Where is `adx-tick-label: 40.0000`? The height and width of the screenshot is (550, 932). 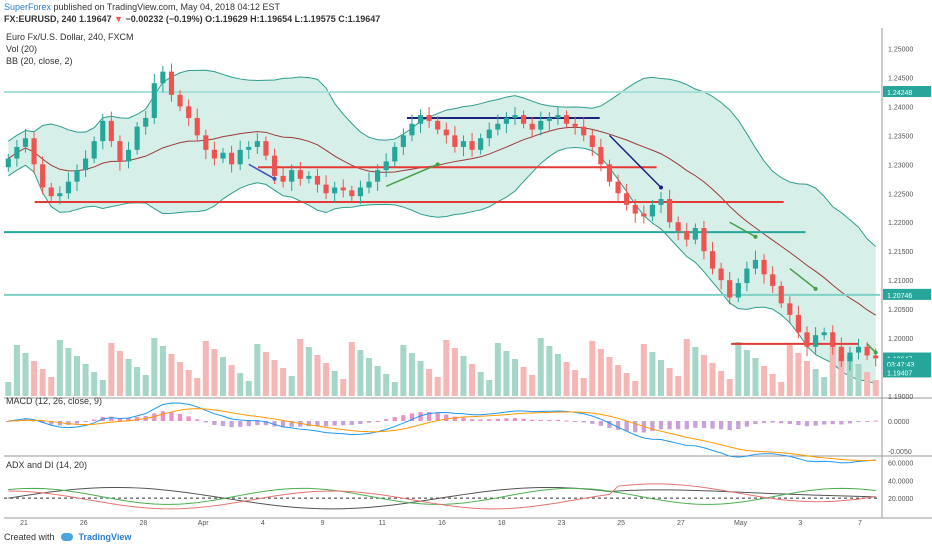
adx-tick-label: 40.0000 is located at coordinates (900, 481).